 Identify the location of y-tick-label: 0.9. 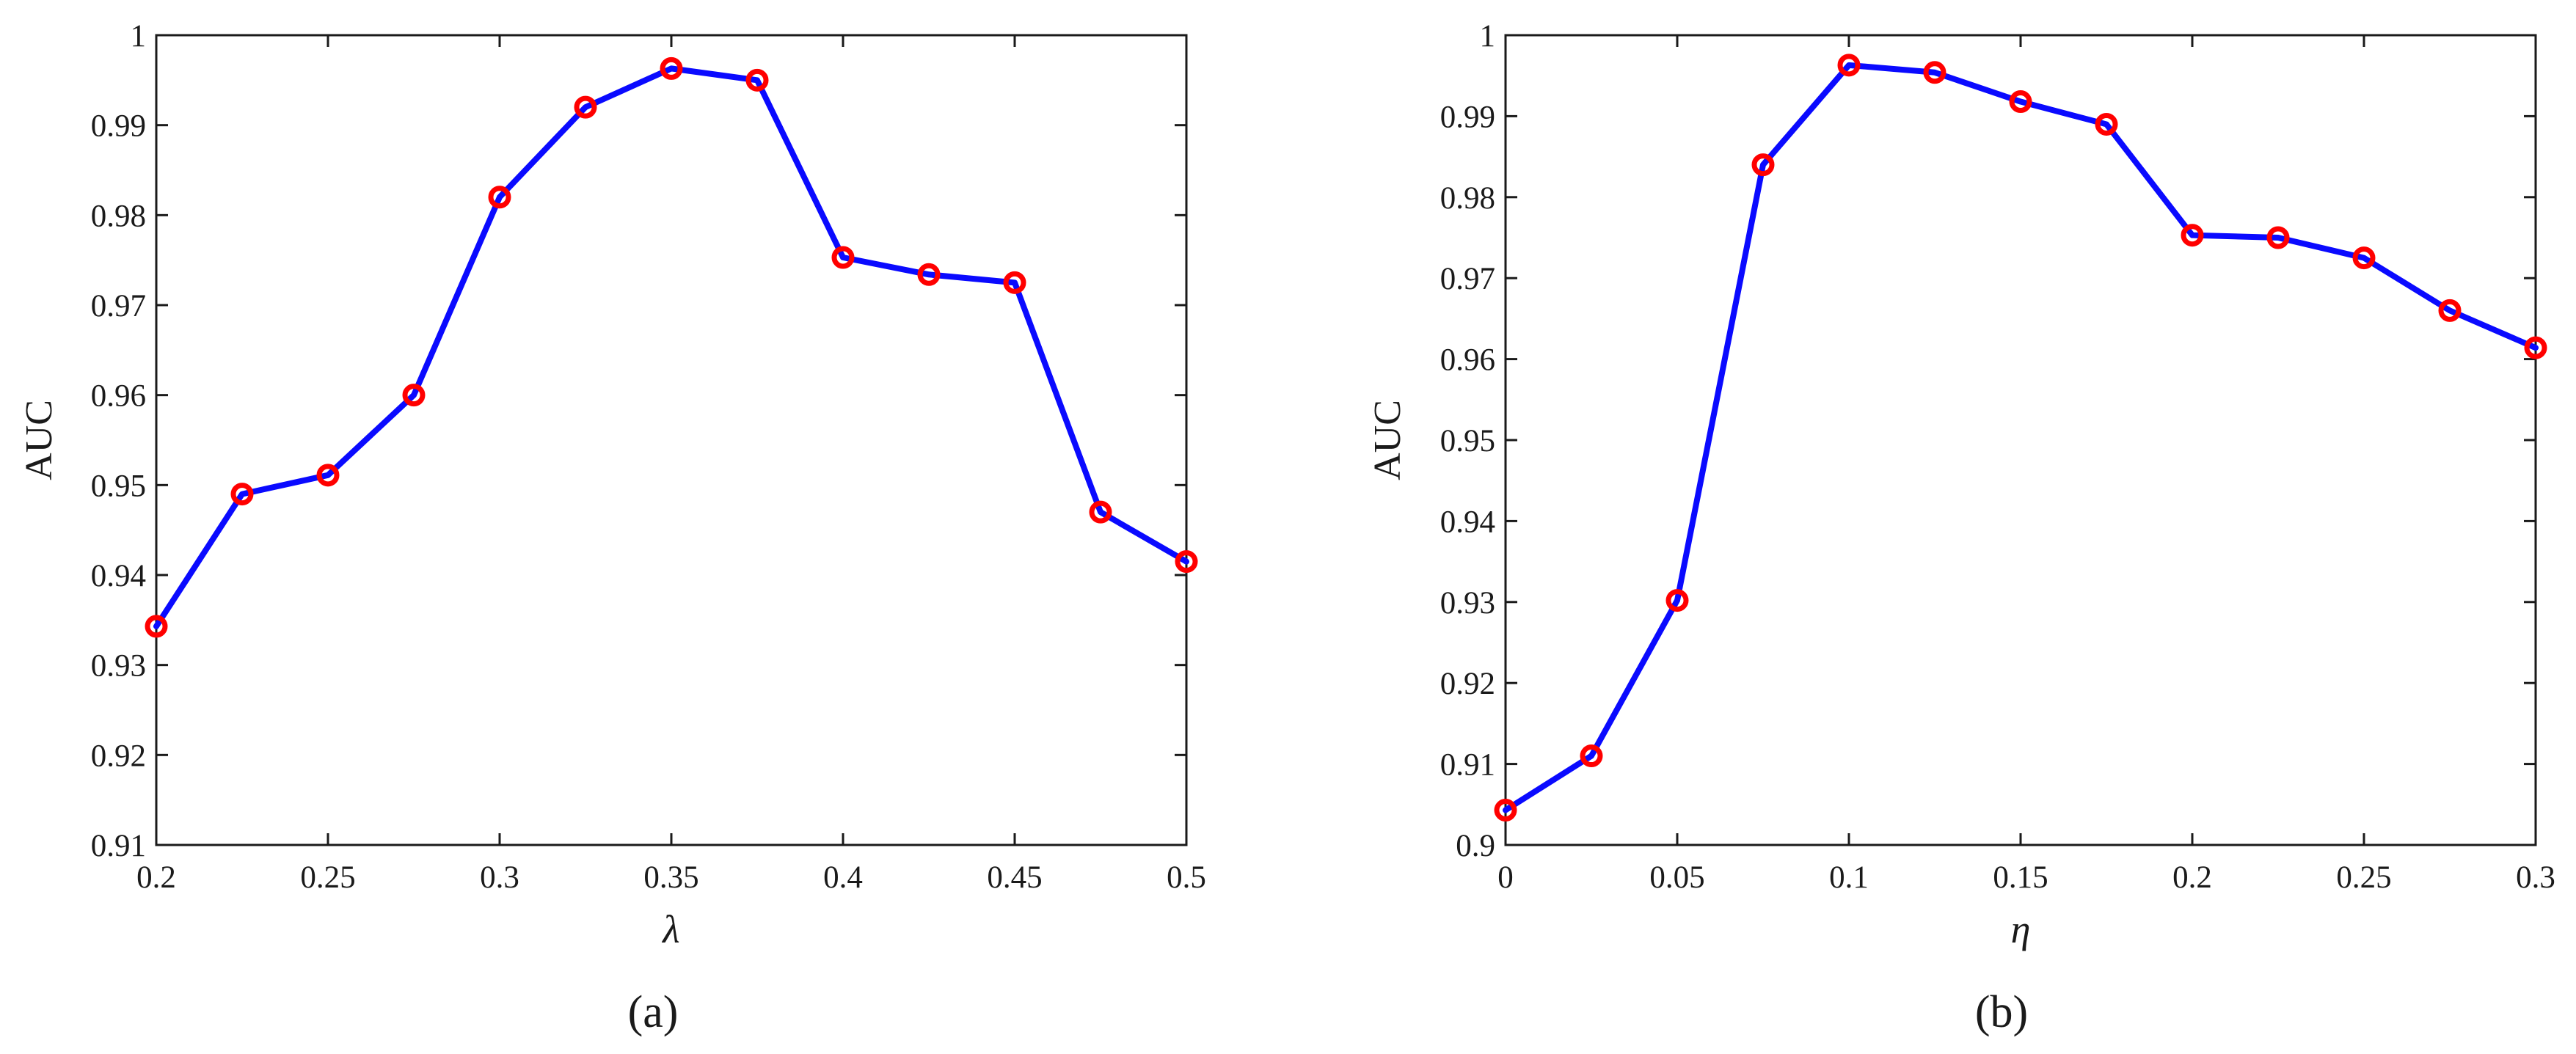
(1475, 846).